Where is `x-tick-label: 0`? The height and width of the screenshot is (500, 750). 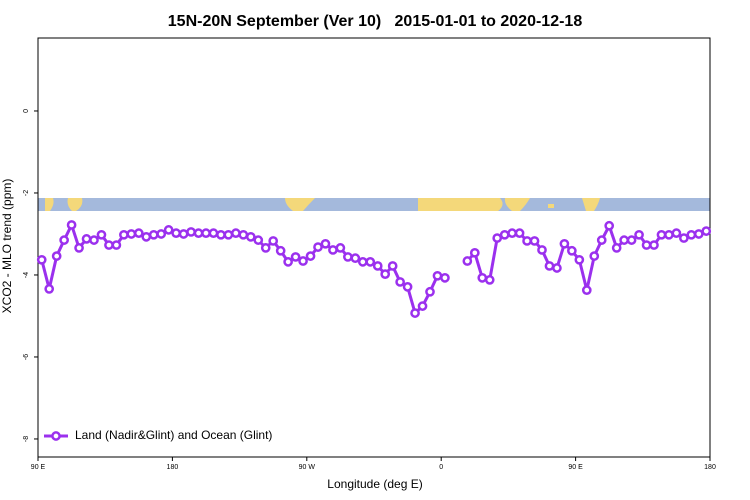
x-tick-label: 0 is located at coordinates (441, 467).